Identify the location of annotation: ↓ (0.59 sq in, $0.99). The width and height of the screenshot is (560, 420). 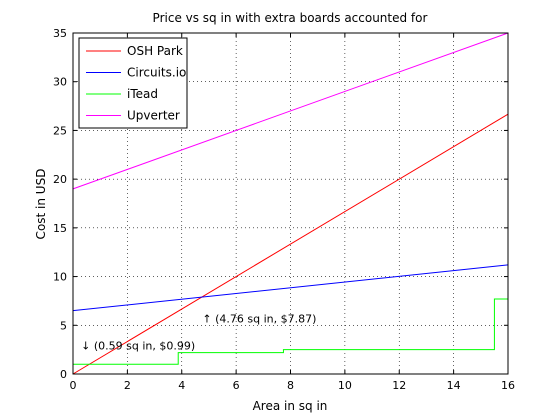
(138, 346).